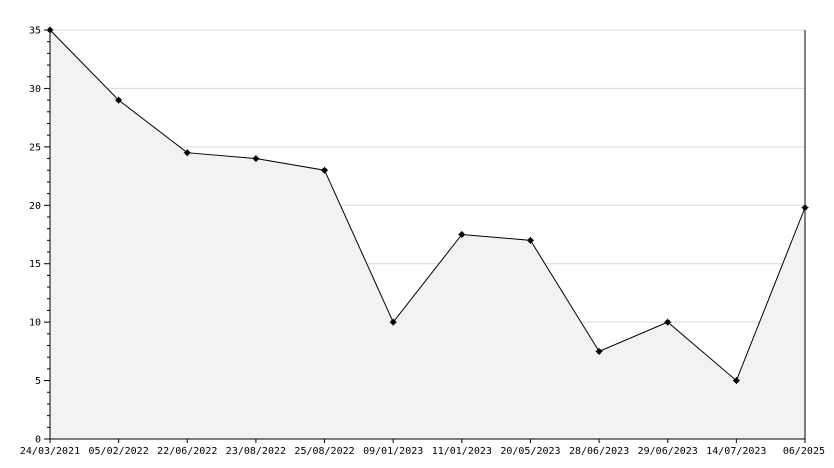  I want to click on x-tick-label: 20/05/2023, so click(530, 451).